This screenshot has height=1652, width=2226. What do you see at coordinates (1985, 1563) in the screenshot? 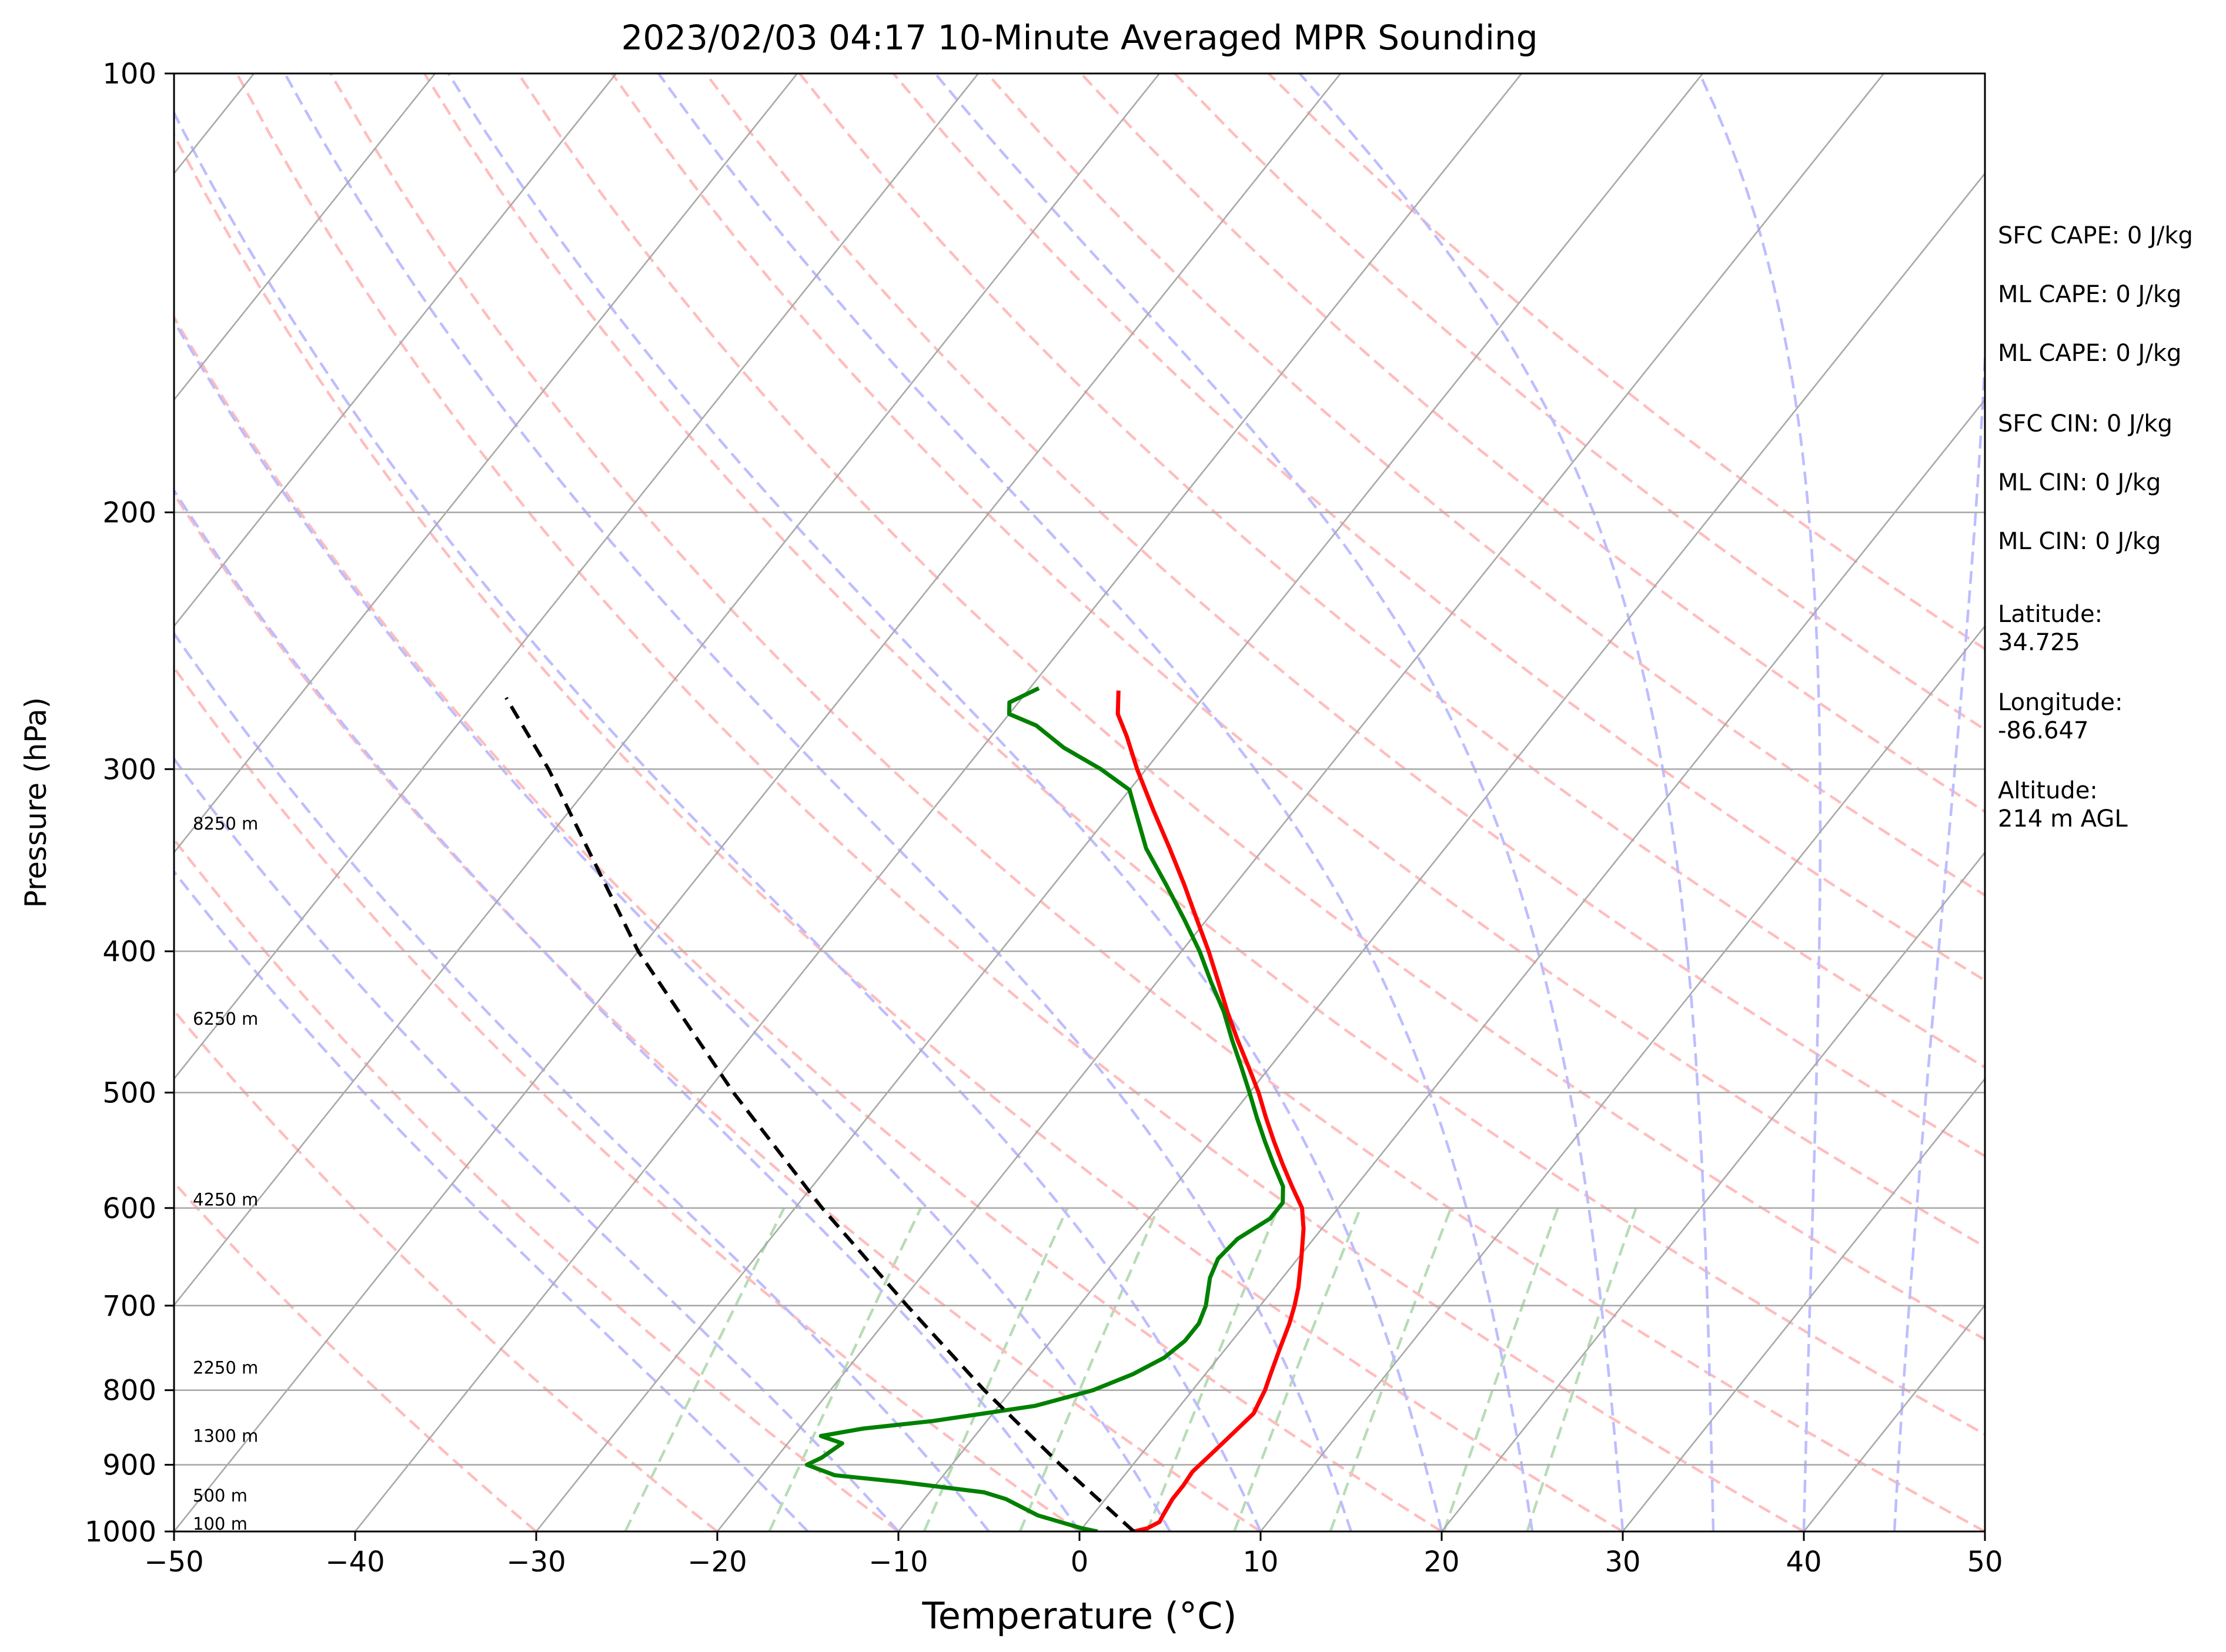
I see `x-tick-label: 50` at bounding box center [1985, 1563].